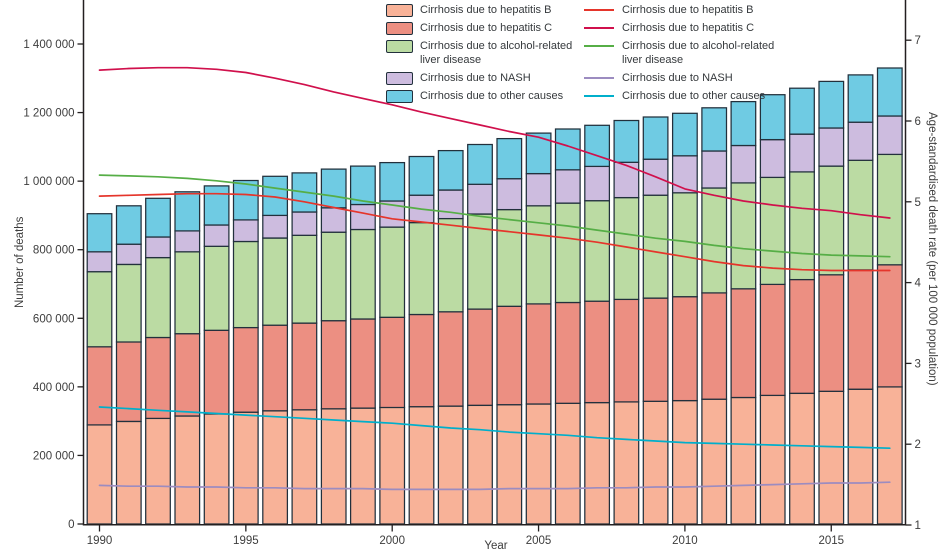 The height and width of the screenshot is (559, 942). Describe the element at coordinates (392, 181) in the screenshot. I see `bar-segment-2000-other-causes` at that location.